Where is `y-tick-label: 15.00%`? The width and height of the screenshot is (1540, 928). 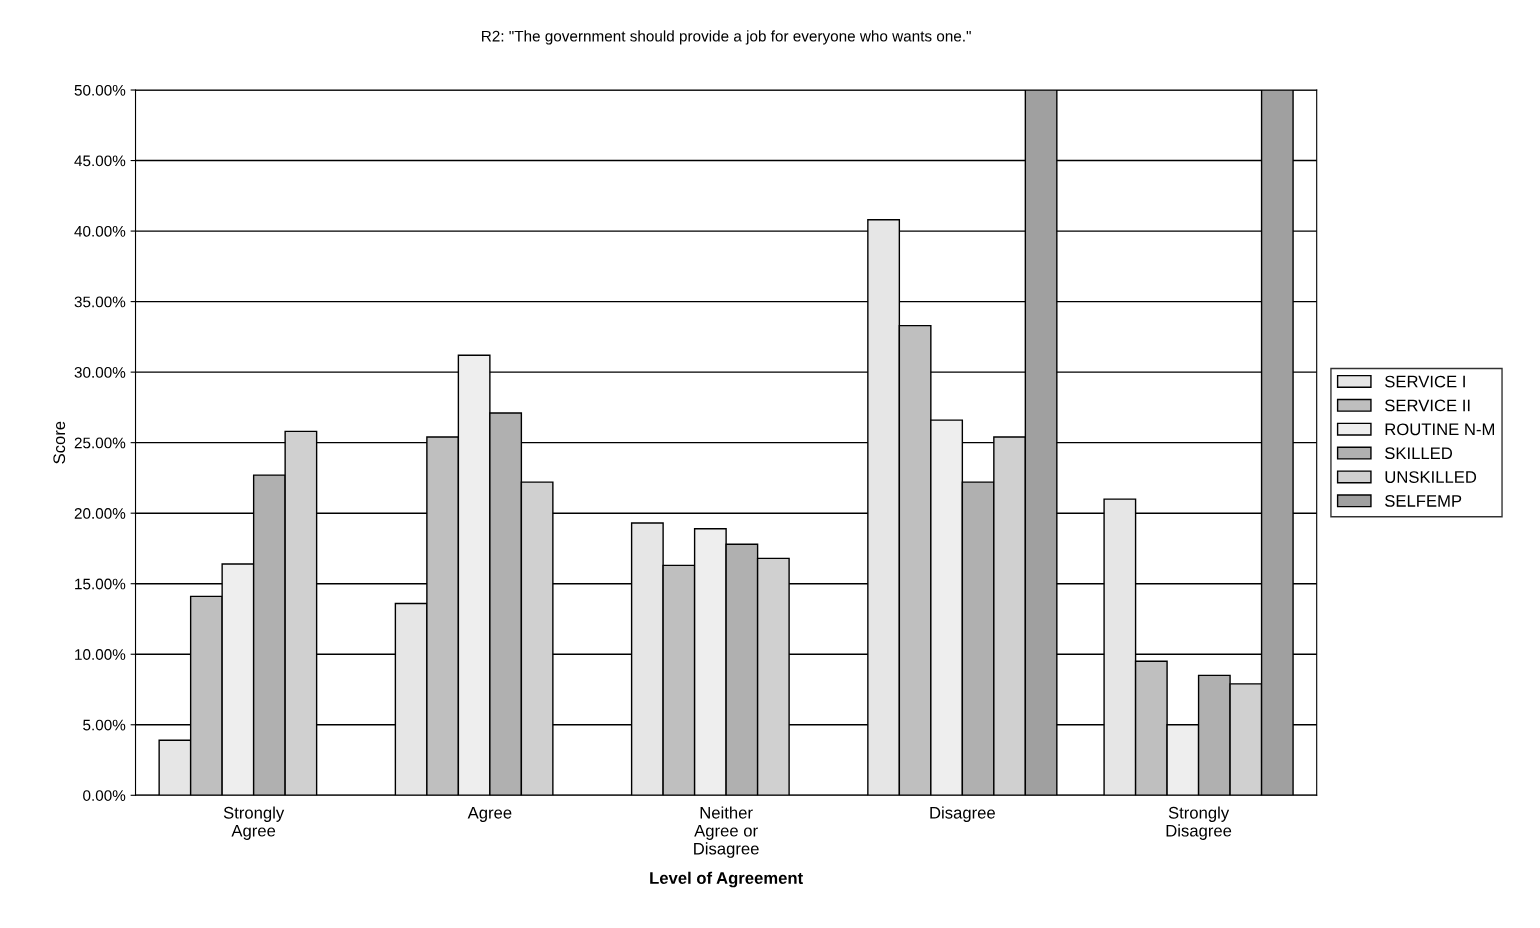 y-tick-label: 15.00% is located at coordinates (100, 584).